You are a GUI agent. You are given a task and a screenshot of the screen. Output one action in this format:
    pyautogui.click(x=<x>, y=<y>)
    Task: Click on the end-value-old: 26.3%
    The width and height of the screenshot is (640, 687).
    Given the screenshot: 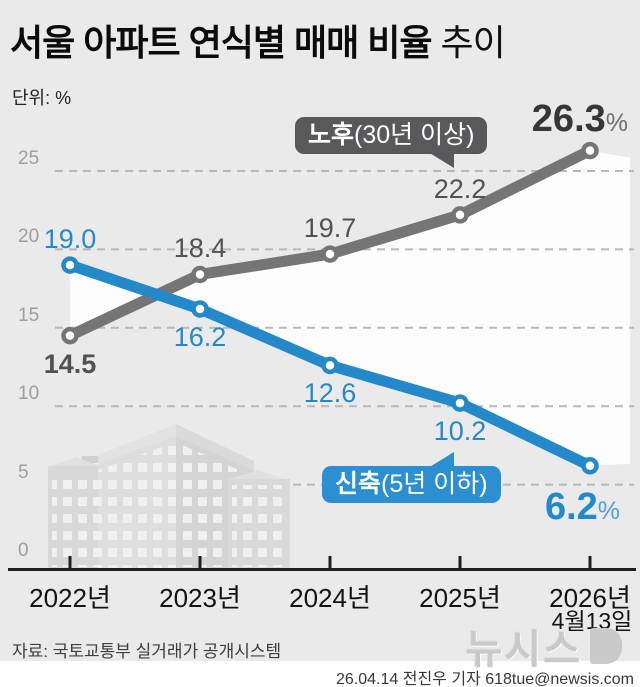 What is the action you would take?
    pyautogui.click(x=563, y=119)
    